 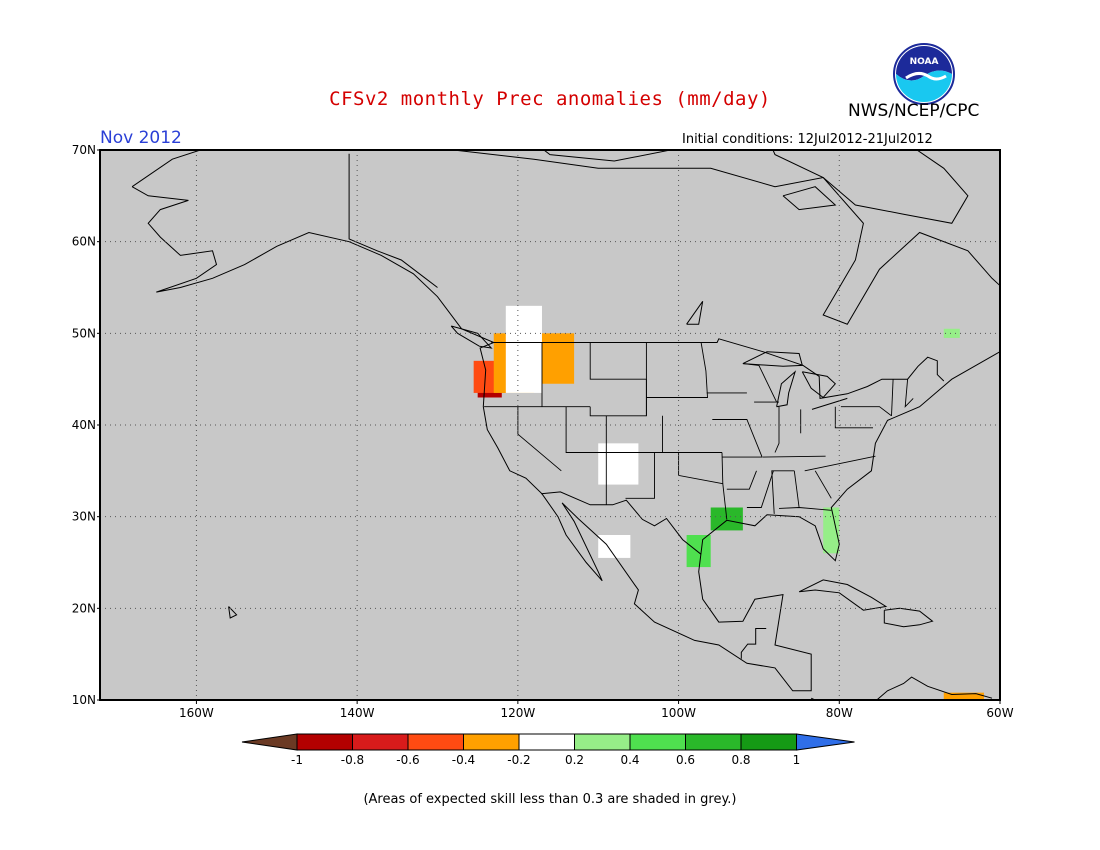 What do you see at coordinates (678, 713) in the screenshot?
I see `longitude-tick-label: 100W` at bounding box center [678, 713].